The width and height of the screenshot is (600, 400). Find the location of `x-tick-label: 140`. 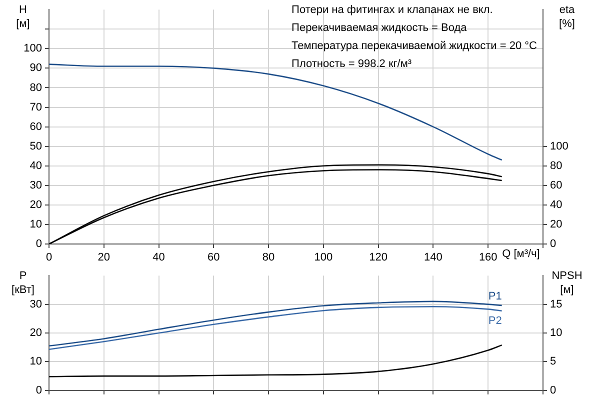

x-tick-label: 140 is located at coordinates (433, 258).